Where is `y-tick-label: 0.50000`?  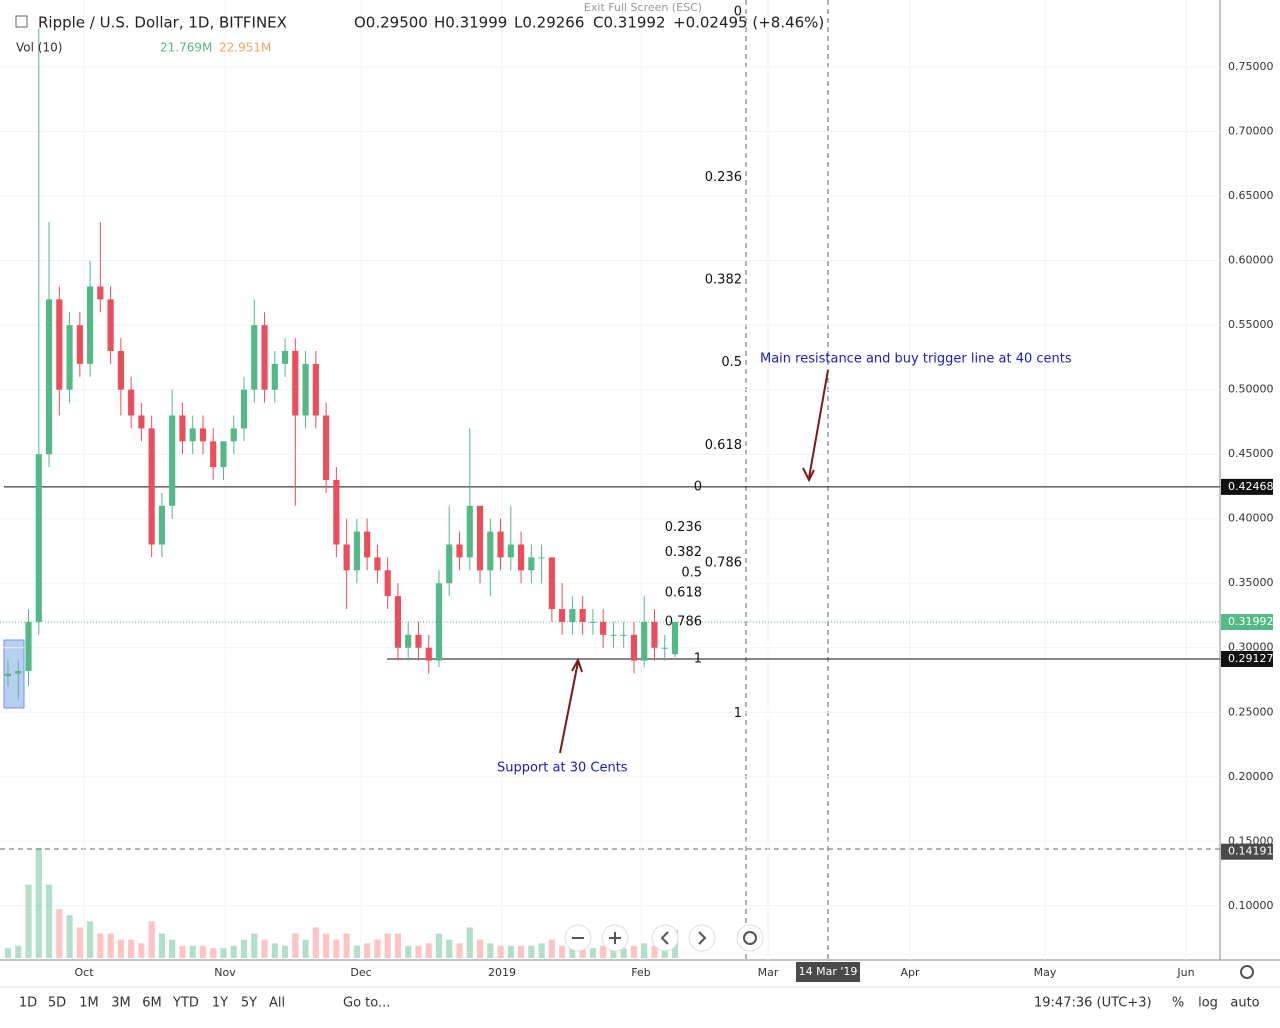
y-tick-label: 0.50000 is located at coordinates (1251, 389).